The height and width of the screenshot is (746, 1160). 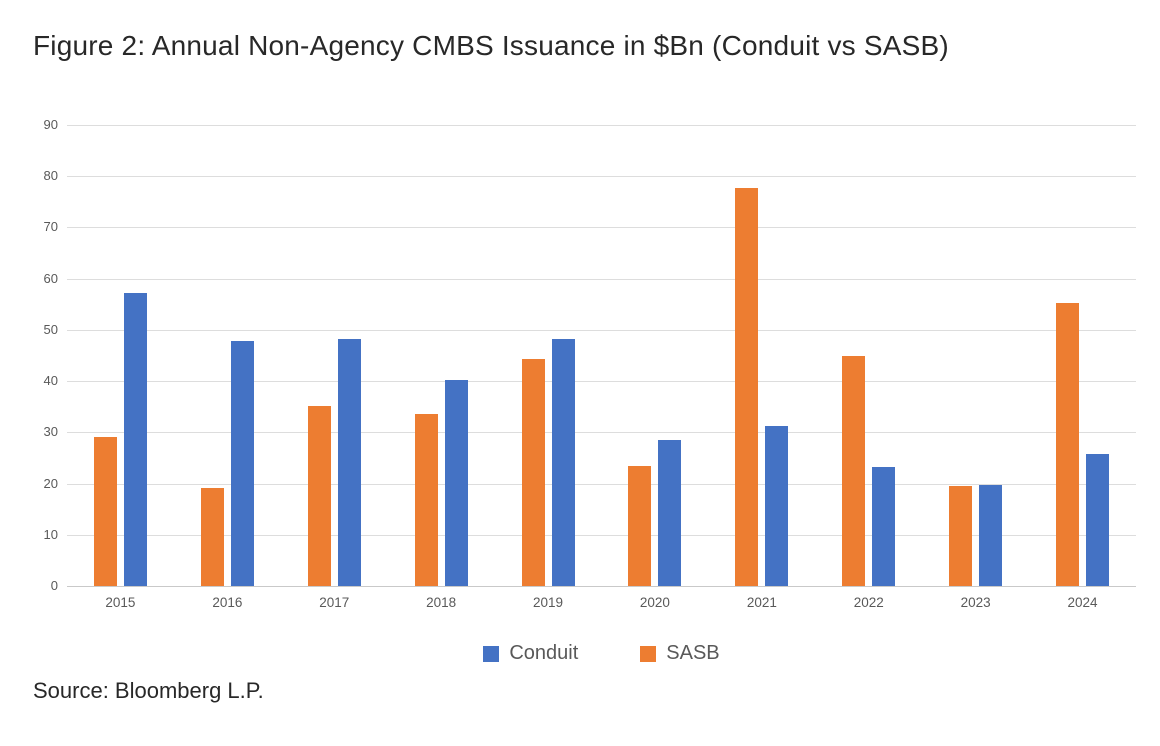 What do you see at coordinates (50, 483) in the screenshot?
I see `y-axis-tick-label-20: 20` at bounding box center [50, 483].